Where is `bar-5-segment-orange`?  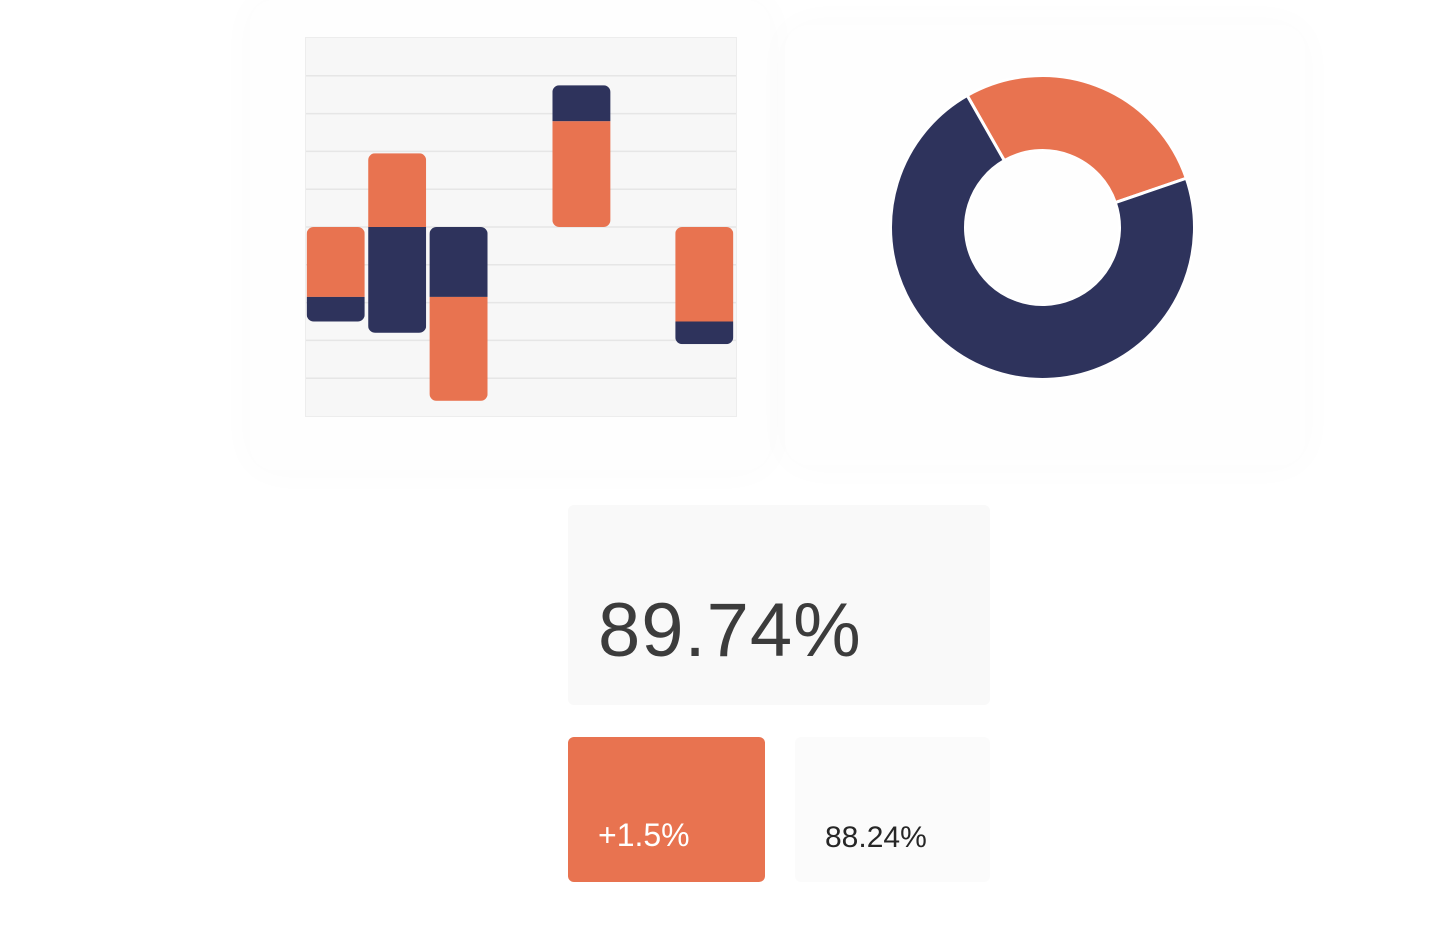 bar-5-segment-orange is located at coordinates (581, 174).